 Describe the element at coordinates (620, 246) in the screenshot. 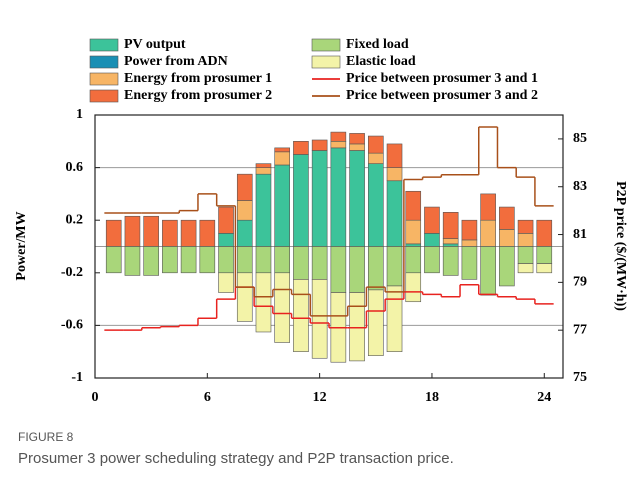

I see `y2-axis-label: P2P price ($/(MW·h))` at that location.